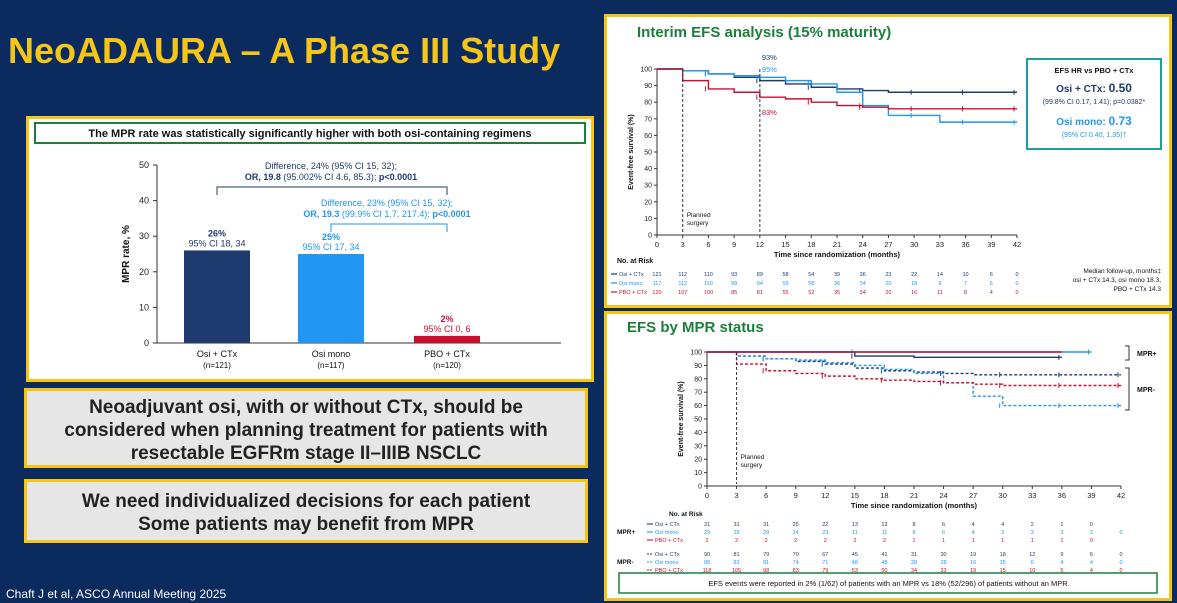  Describe the element at coordinates (914, 505) in the screenshot. I see `x-axis-label: Time since randomization (months)` at that location.